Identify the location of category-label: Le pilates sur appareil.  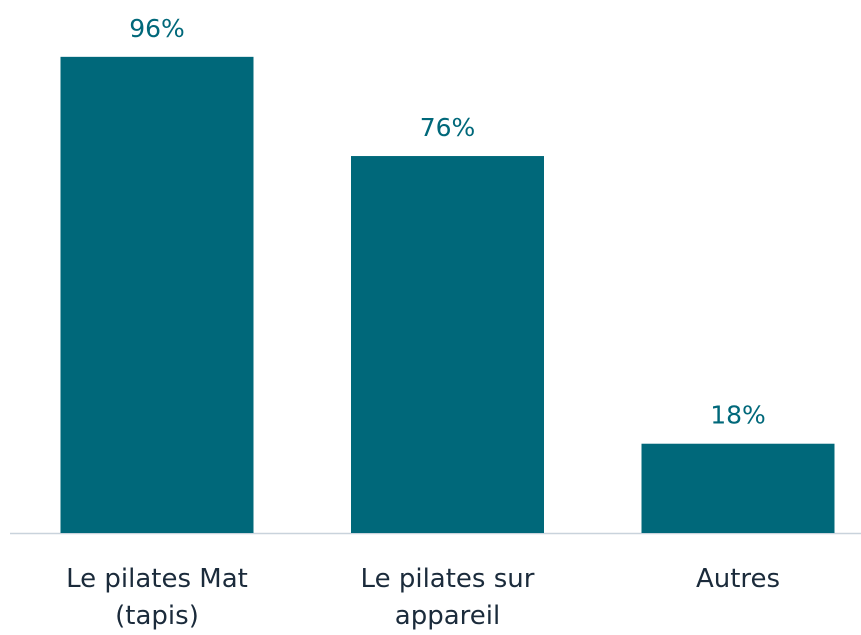
(447, 597).